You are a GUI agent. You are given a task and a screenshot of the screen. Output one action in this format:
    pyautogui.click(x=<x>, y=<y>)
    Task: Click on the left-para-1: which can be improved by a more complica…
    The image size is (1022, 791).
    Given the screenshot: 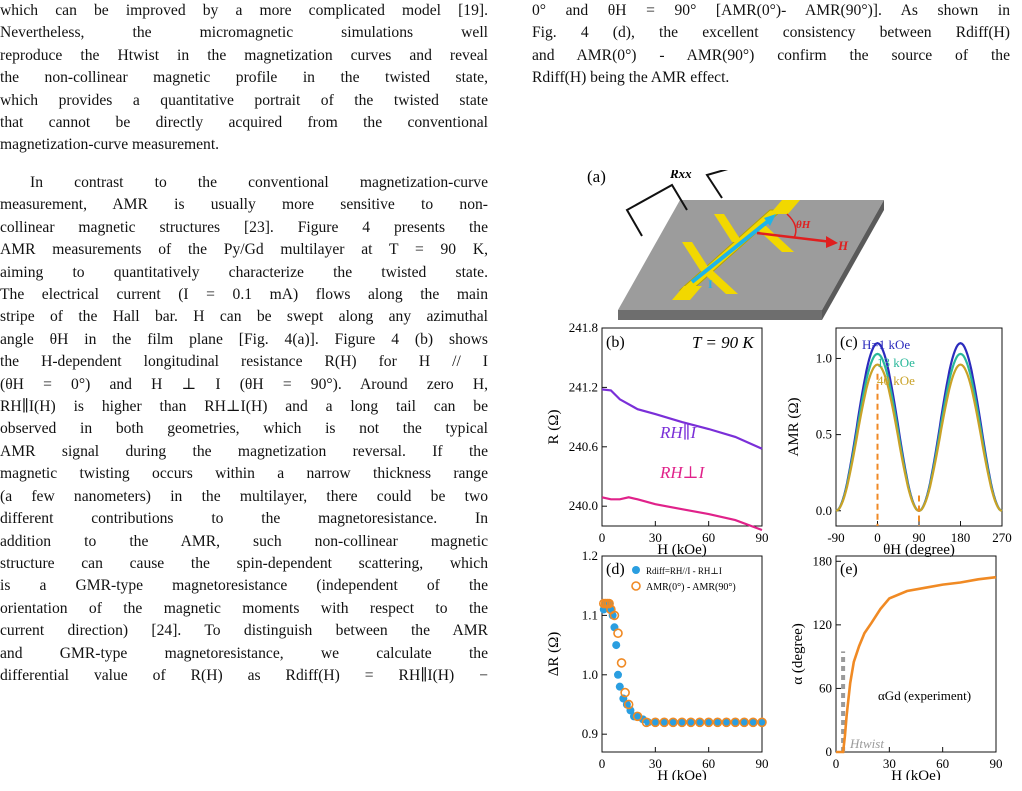 What is the action you would take?
    pyautogui.click(x=244, y=78)
    